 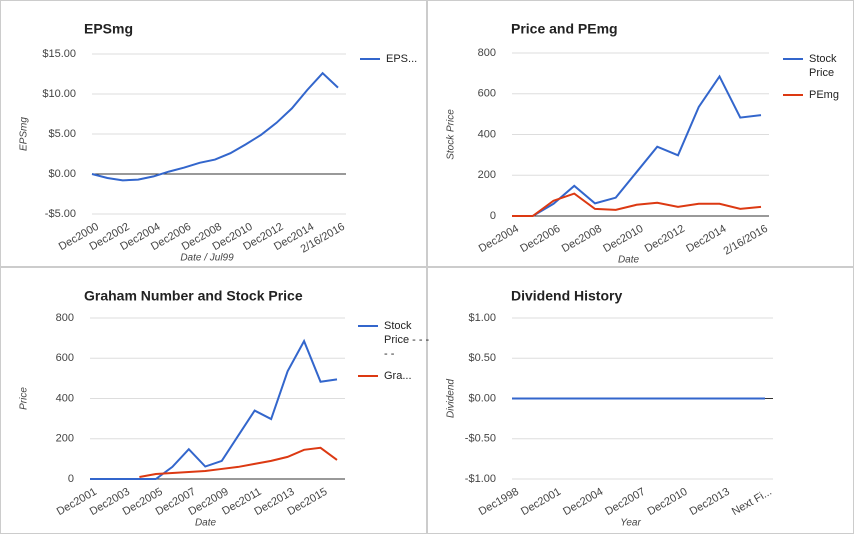 What do you see at coordinates (62, 134) in the screenshot?
I see `y-tick-label: $5.00` at bounding box center [62, 134].